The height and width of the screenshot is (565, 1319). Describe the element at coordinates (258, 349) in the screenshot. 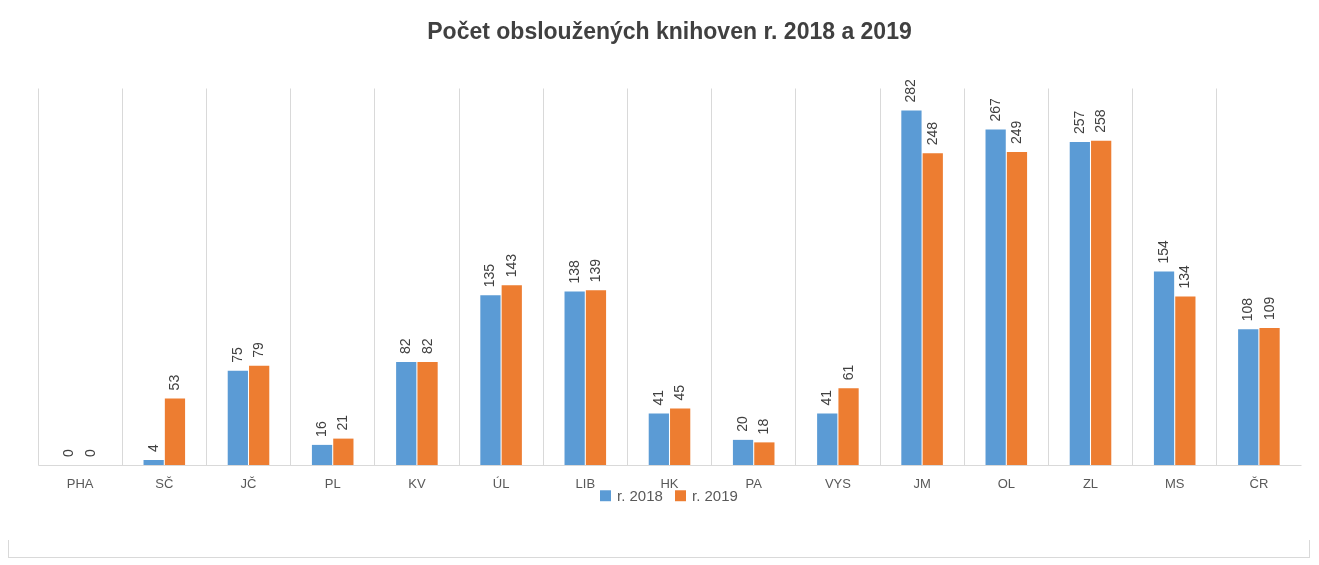

I see `data-label: 79` at that location.